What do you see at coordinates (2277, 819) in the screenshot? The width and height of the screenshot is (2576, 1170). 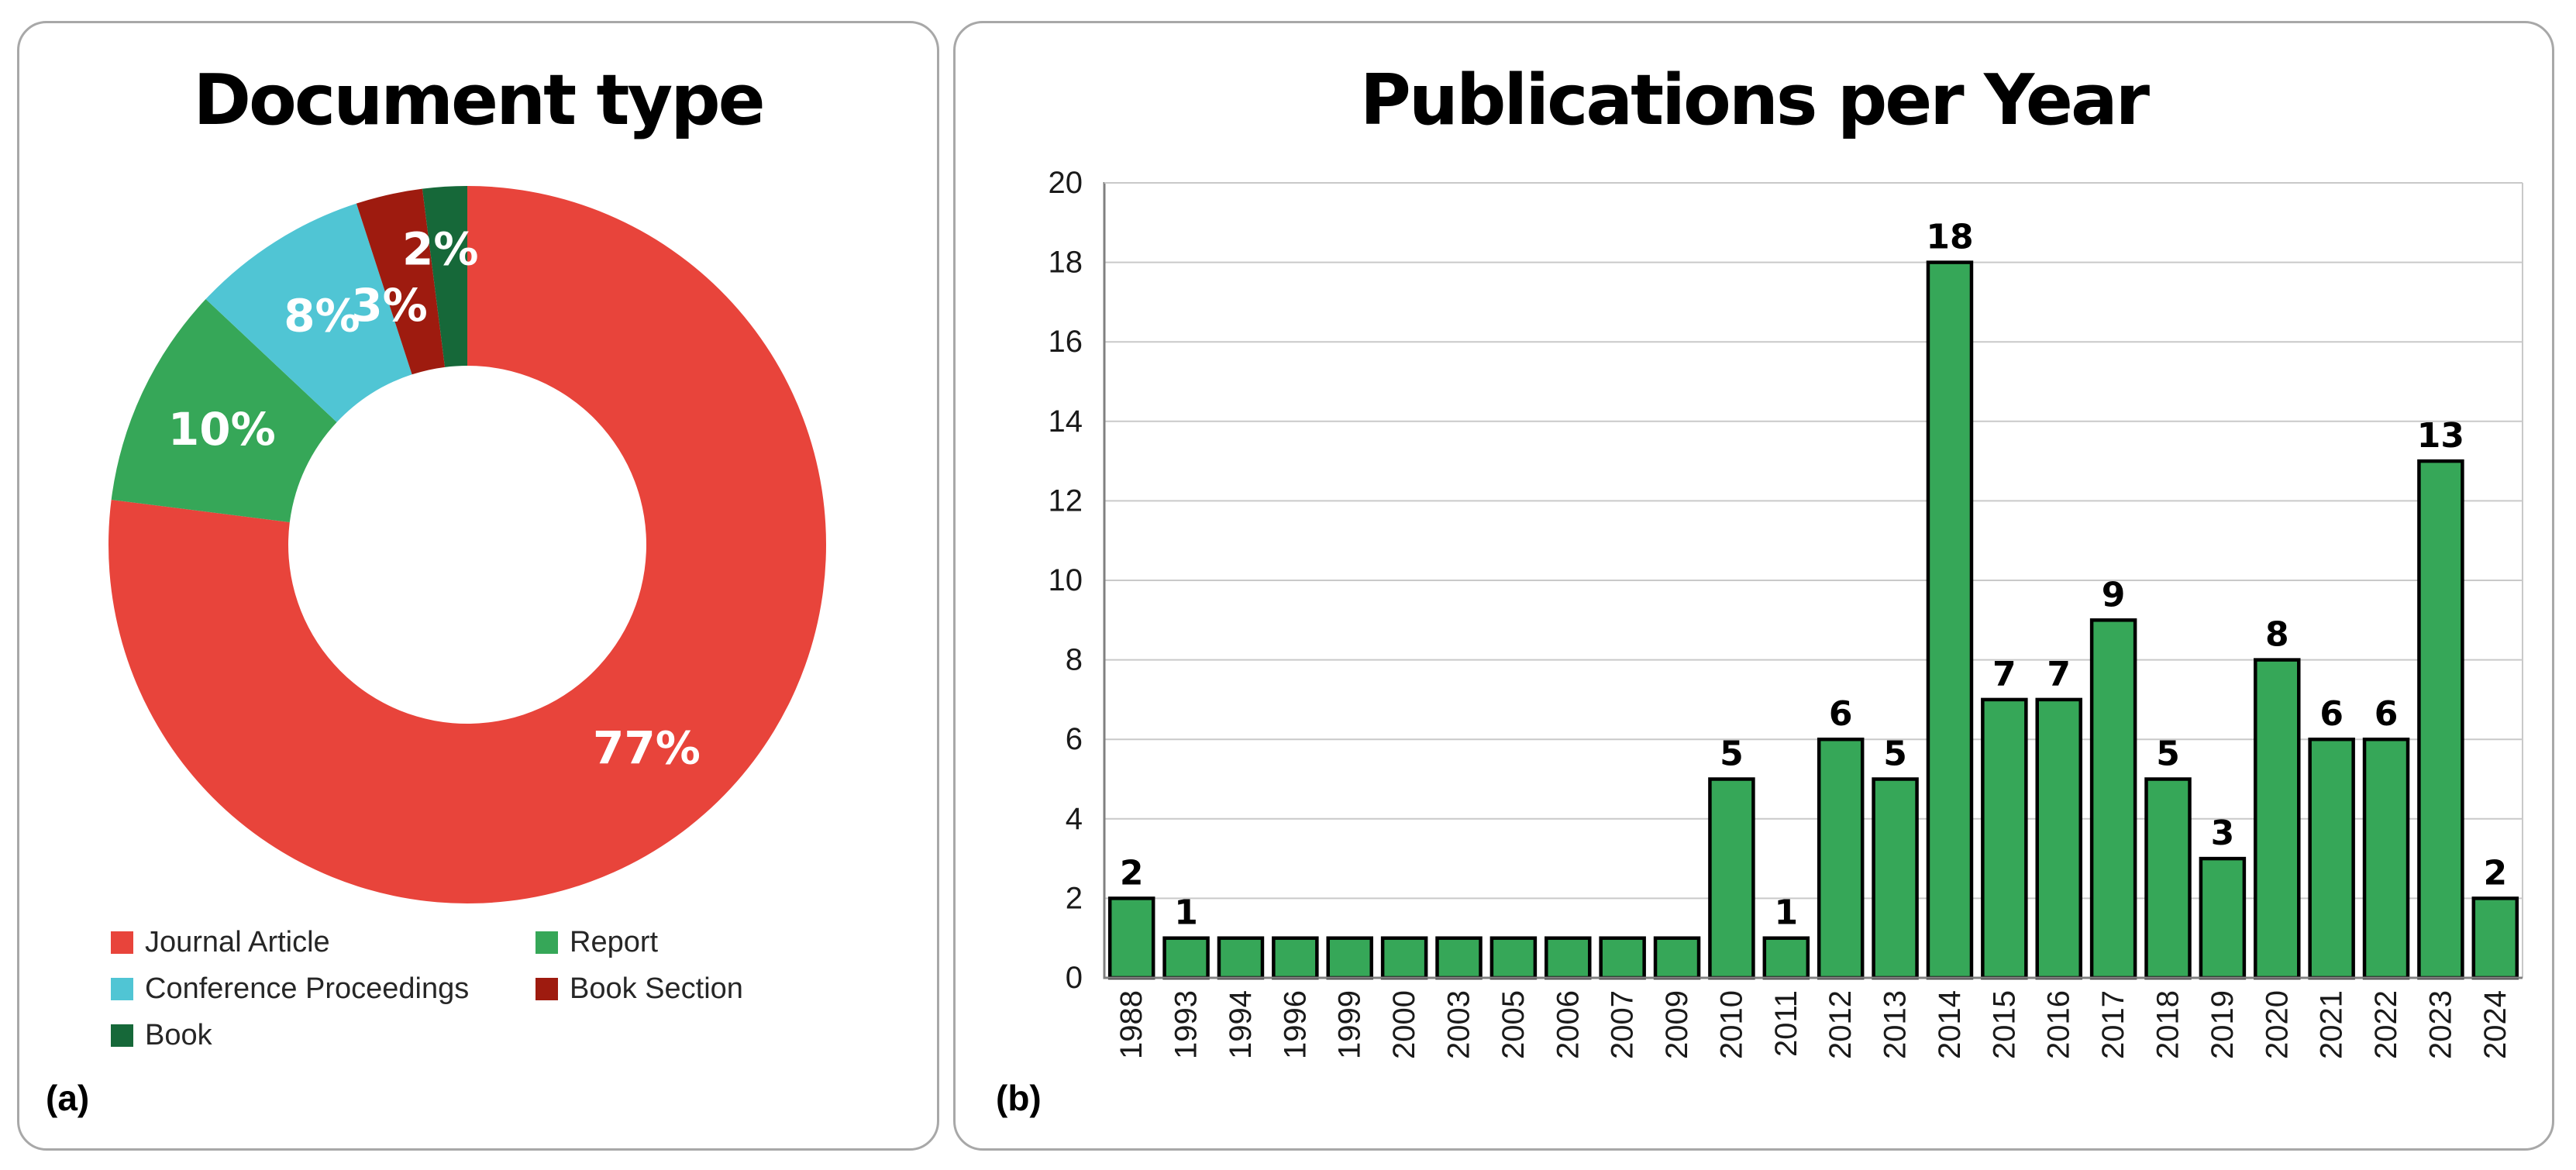 I see `bar-2020` at bounding box center [2277, 819].